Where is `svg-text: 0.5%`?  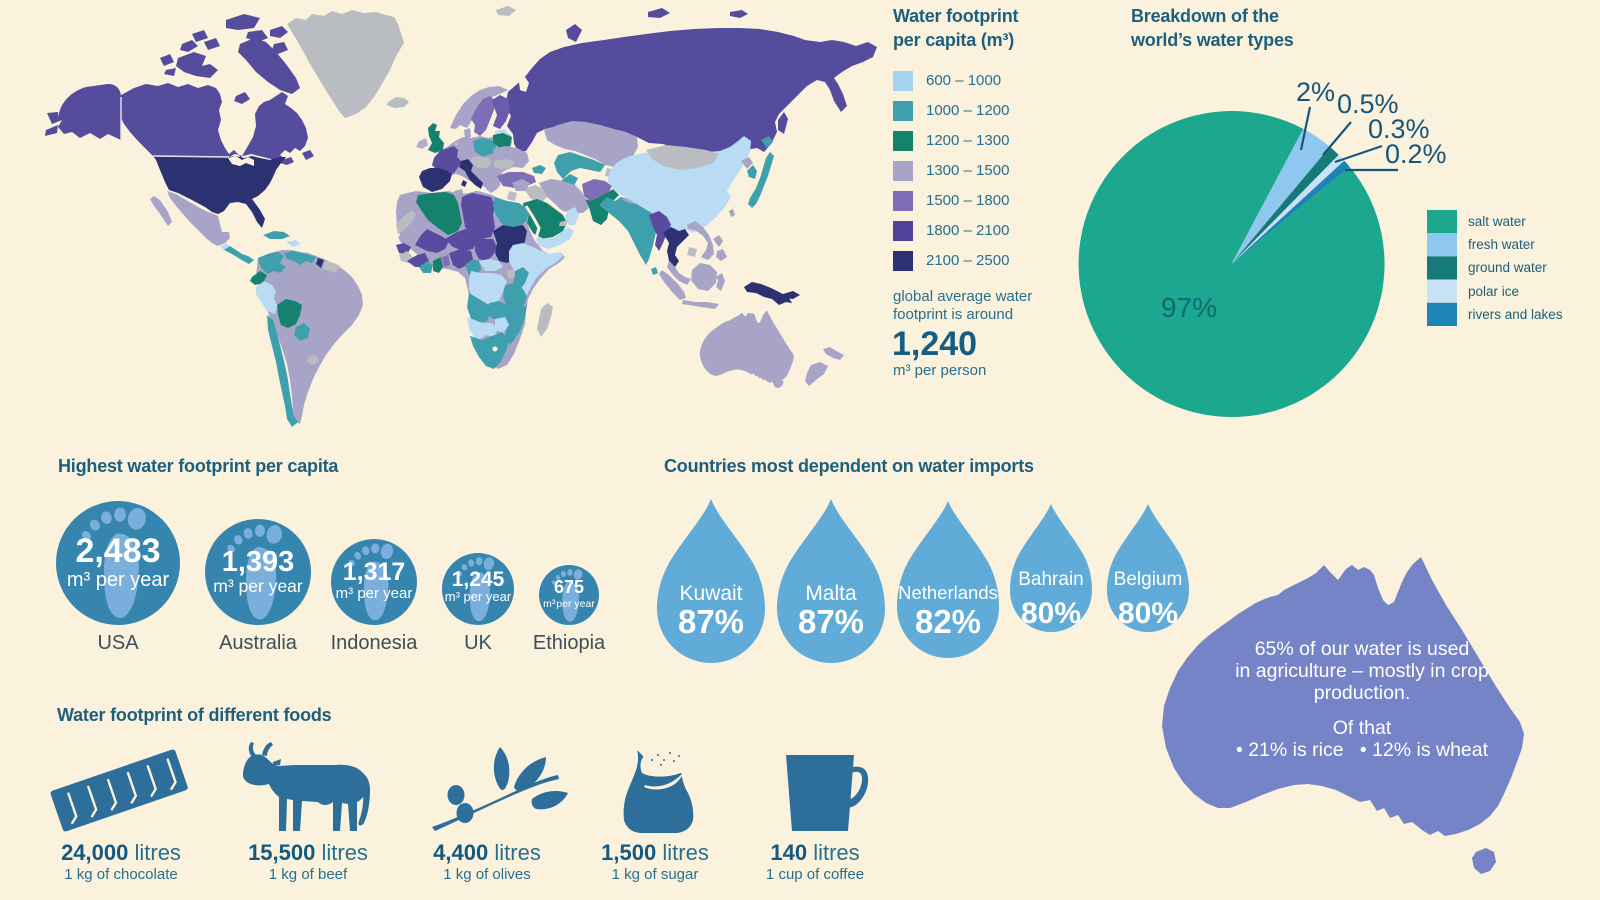 svg-text: 0.5% is located at coordinates (1368, 104).